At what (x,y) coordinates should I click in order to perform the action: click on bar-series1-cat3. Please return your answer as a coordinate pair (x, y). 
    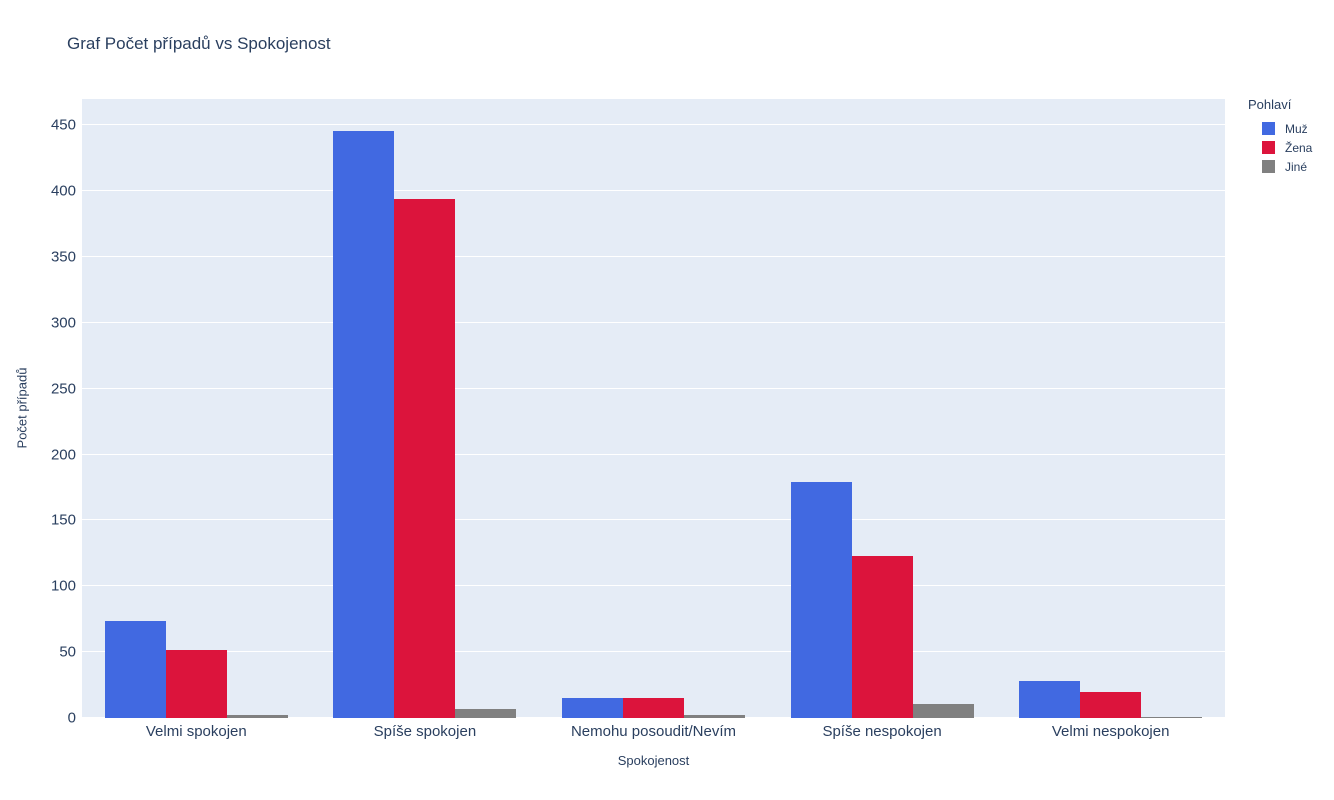
    Looking at the image, I should click on (882, 637).